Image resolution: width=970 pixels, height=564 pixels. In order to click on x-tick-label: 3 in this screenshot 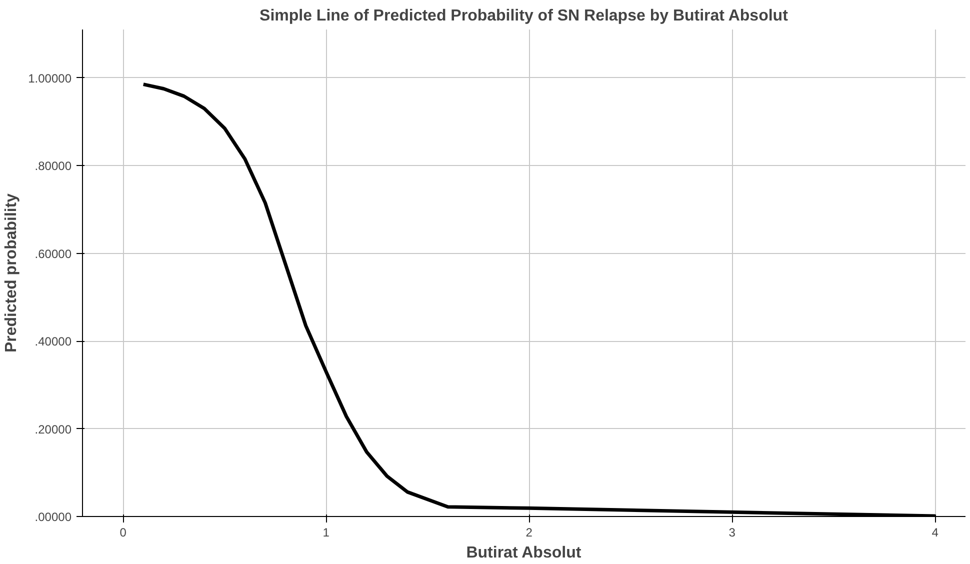, I will do `click(732, 533)`.